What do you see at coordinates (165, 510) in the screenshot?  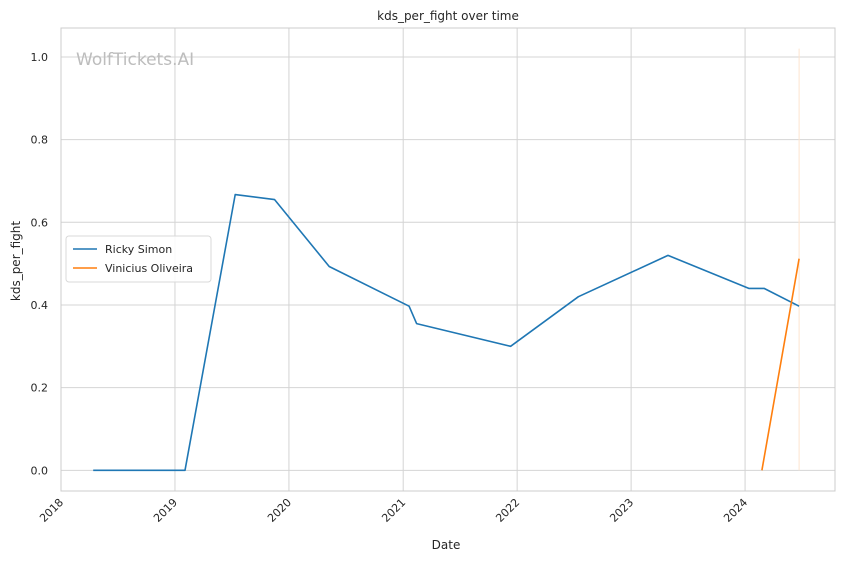 I see `x-tick-label: 2019` at bounding box center [165, 510].